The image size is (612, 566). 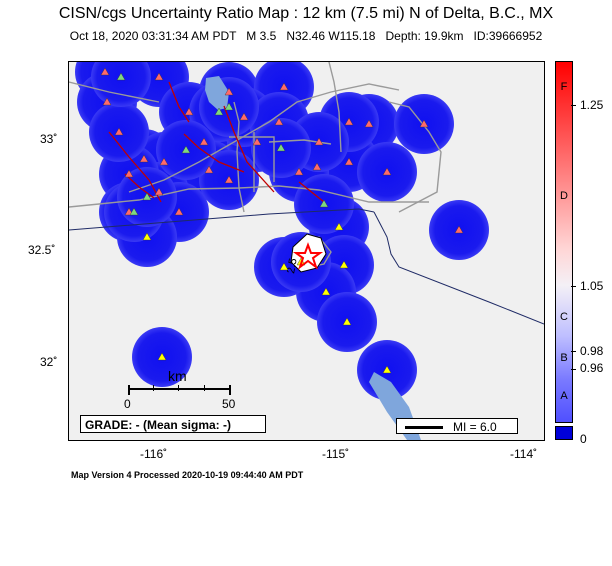 I want to click on colorbar-letter-d: D, so click(x=564, y=196).